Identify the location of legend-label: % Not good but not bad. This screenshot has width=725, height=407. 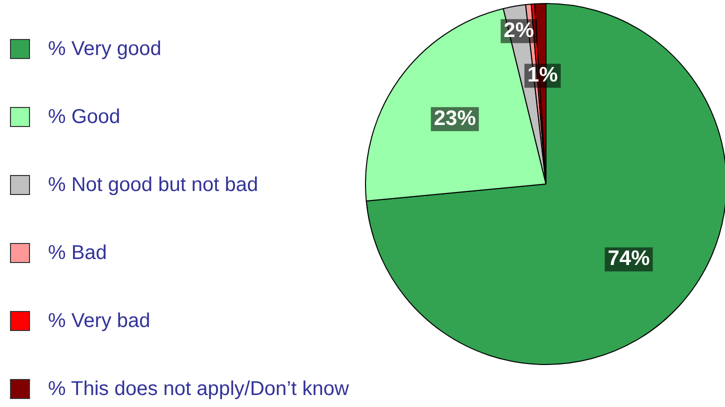
(153, 185).